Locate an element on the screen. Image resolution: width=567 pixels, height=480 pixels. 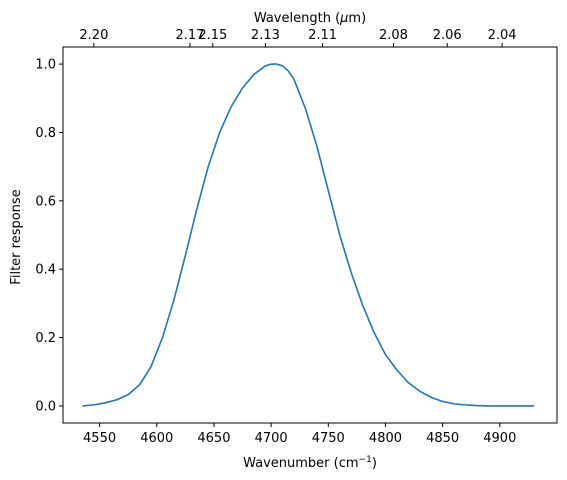
top-tick-label: 2.20 is located at coordinates (93, 35).